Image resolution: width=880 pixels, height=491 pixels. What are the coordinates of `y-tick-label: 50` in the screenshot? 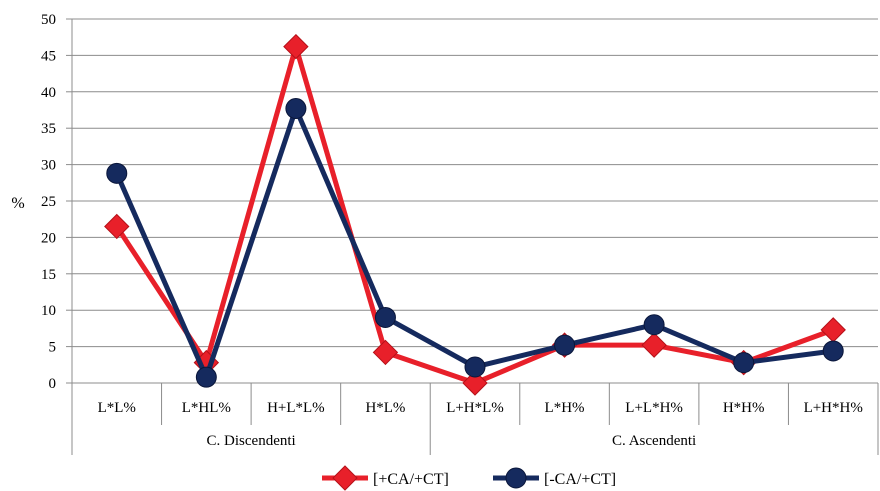 It's located at (48, 20).